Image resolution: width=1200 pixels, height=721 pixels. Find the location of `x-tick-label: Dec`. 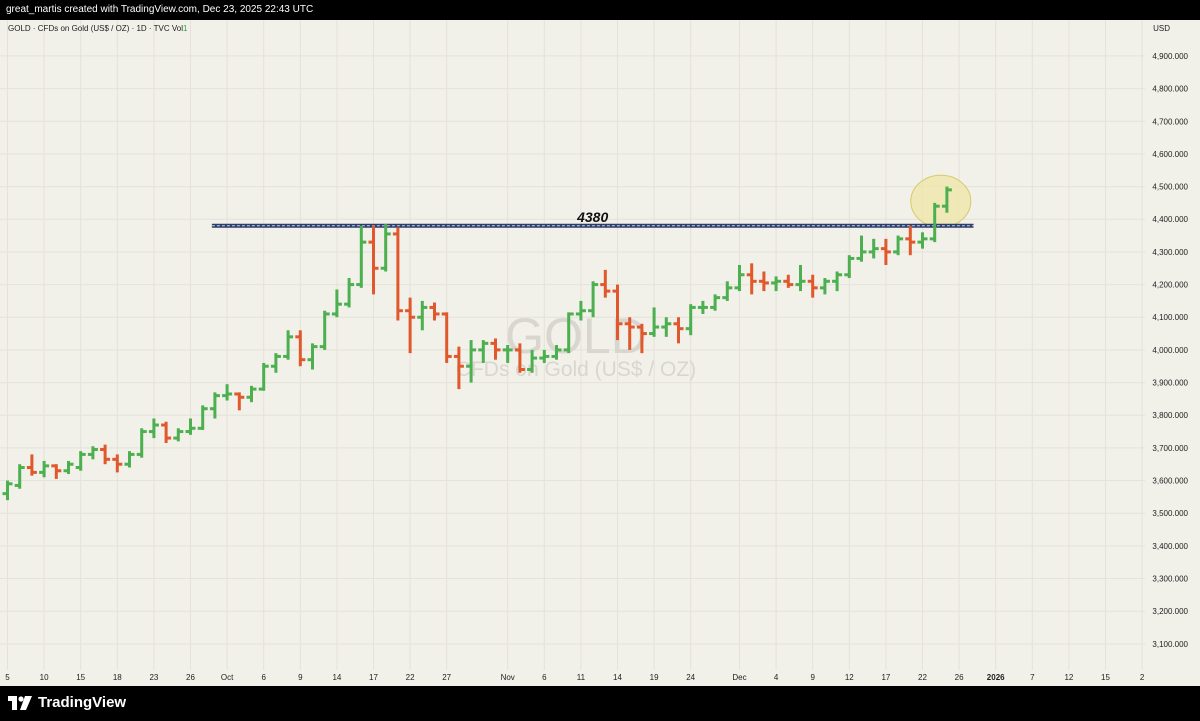

x-tick-label: Dec is located at coordinates (739, 677).